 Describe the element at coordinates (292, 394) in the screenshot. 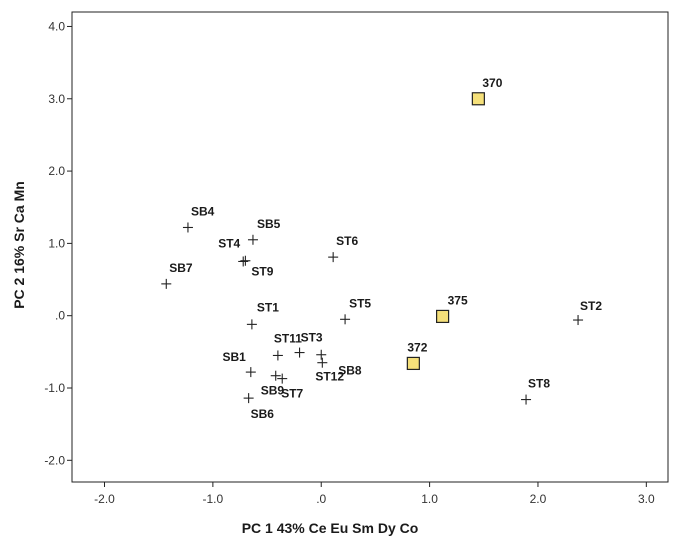

I see `point-label: ST7` at that location.